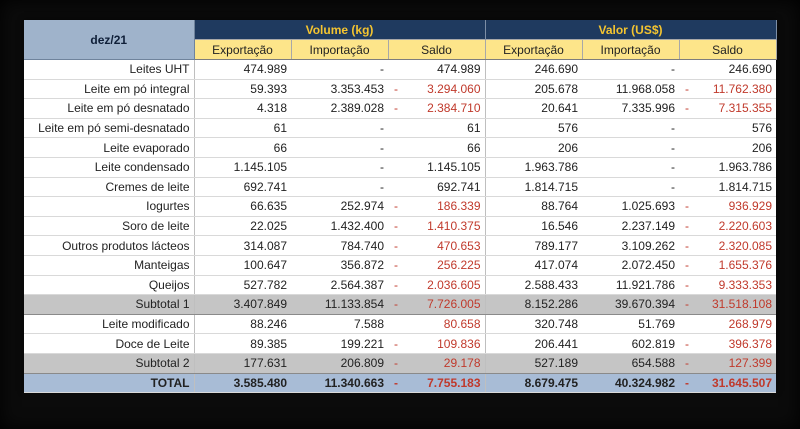  Describe the element at coordinates (745, 186) in the screenshot. I see `saldo-value: 1.814.715` at that location.